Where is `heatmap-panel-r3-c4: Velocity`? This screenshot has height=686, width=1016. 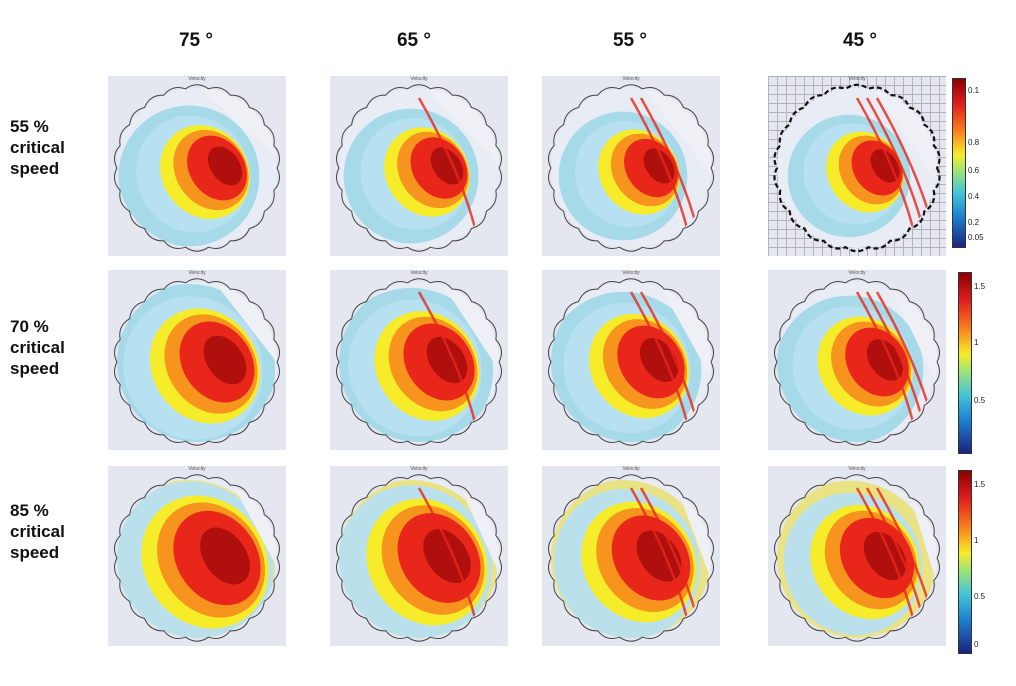 heatmap-panel-r3-c4: Velocity is located at coordinates (857, 556).